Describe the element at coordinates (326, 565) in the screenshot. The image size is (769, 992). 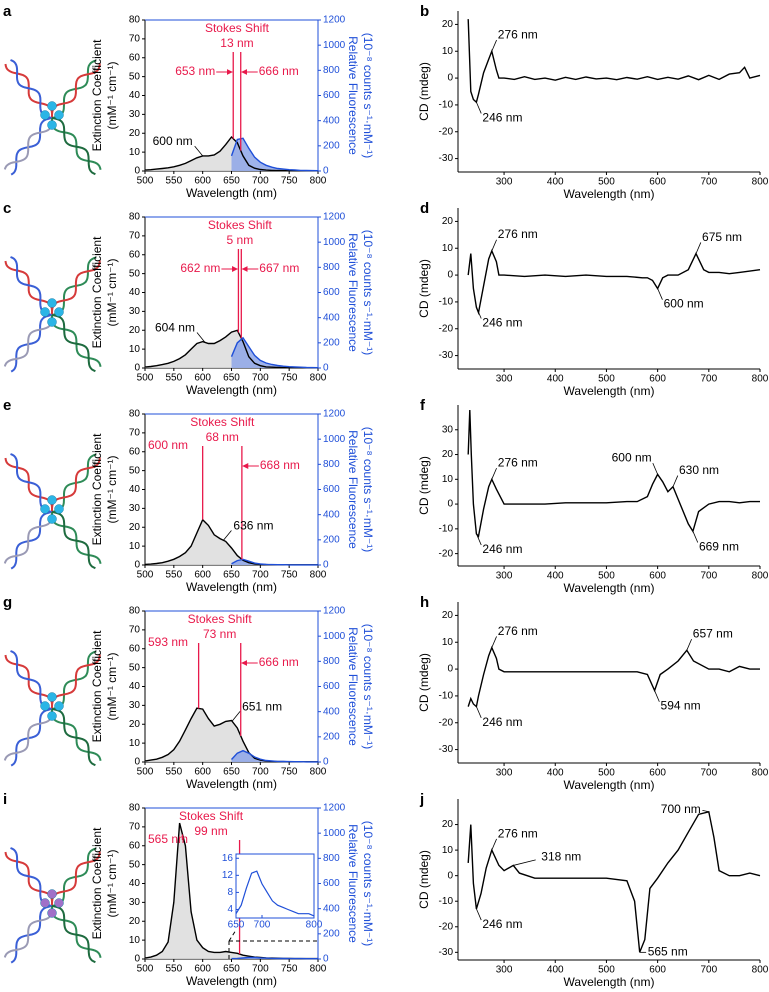
I see `y2-tick-label: 0` at that location.